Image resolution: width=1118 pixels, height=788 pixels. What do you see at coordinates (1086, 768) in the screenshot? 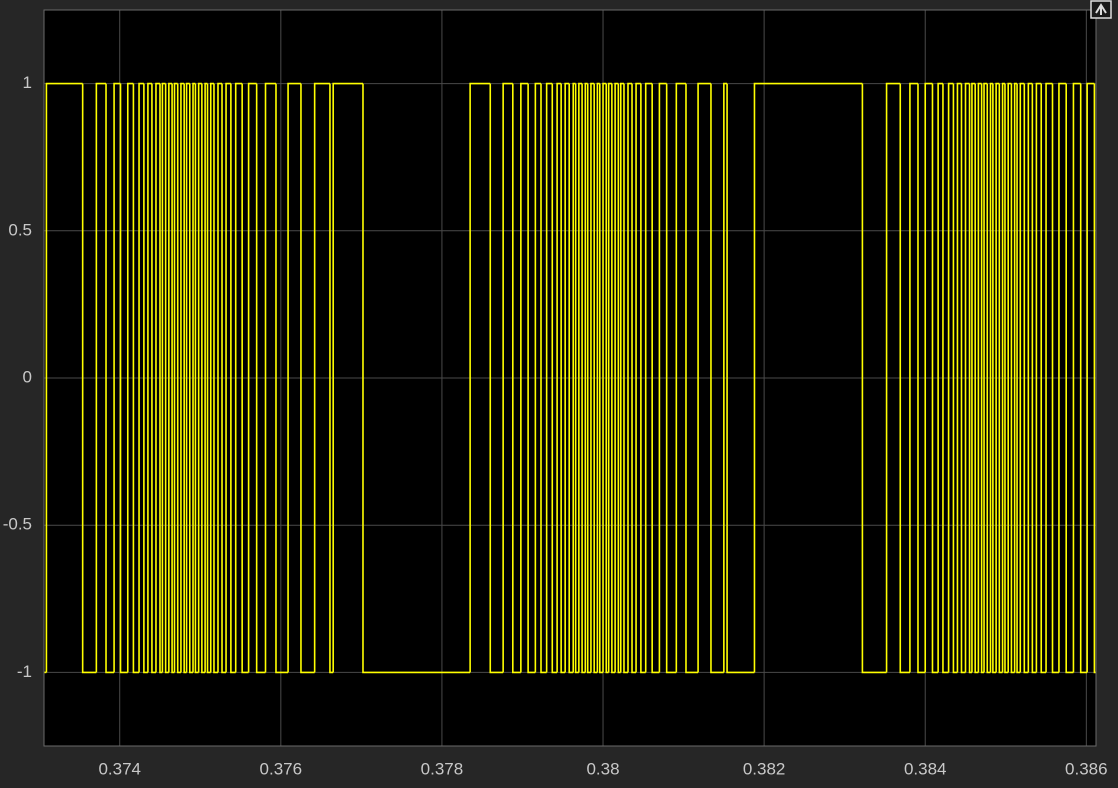
I see `x-tick-label: 0.386` at bounding box center [1086, 768].